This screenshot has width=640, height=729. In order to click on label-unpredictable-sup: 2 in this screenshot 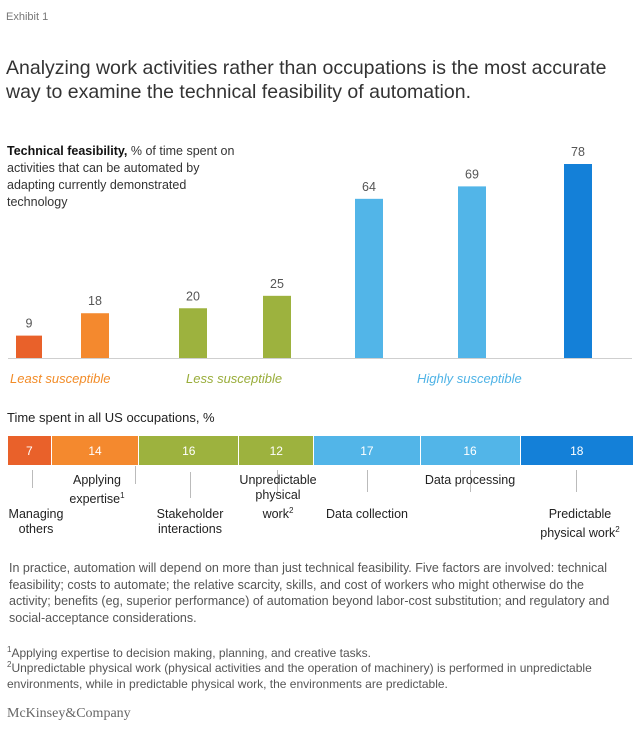, I will do `click(291, 510)`.